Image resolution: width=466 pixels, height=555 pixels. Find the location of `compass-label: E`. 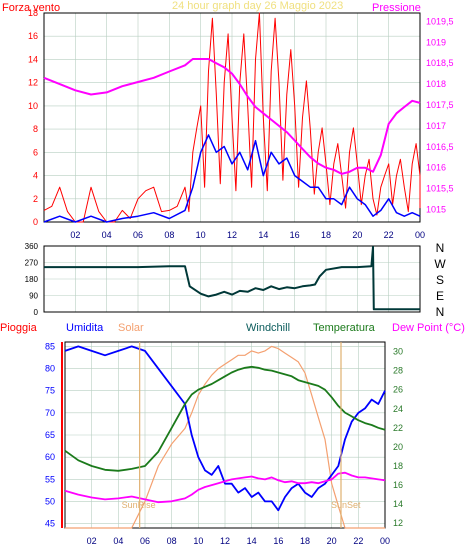

compass-label: E is located at coordinates (440, 296).